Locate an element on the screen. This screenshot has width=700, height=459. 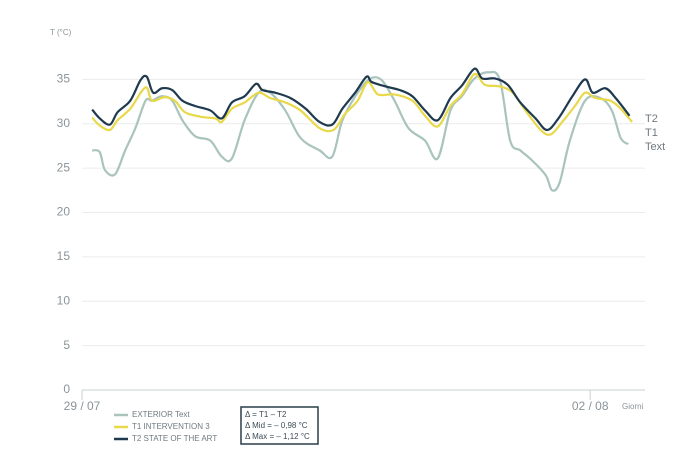
y-tick-label: 25 is located at coordinates (64, 167).